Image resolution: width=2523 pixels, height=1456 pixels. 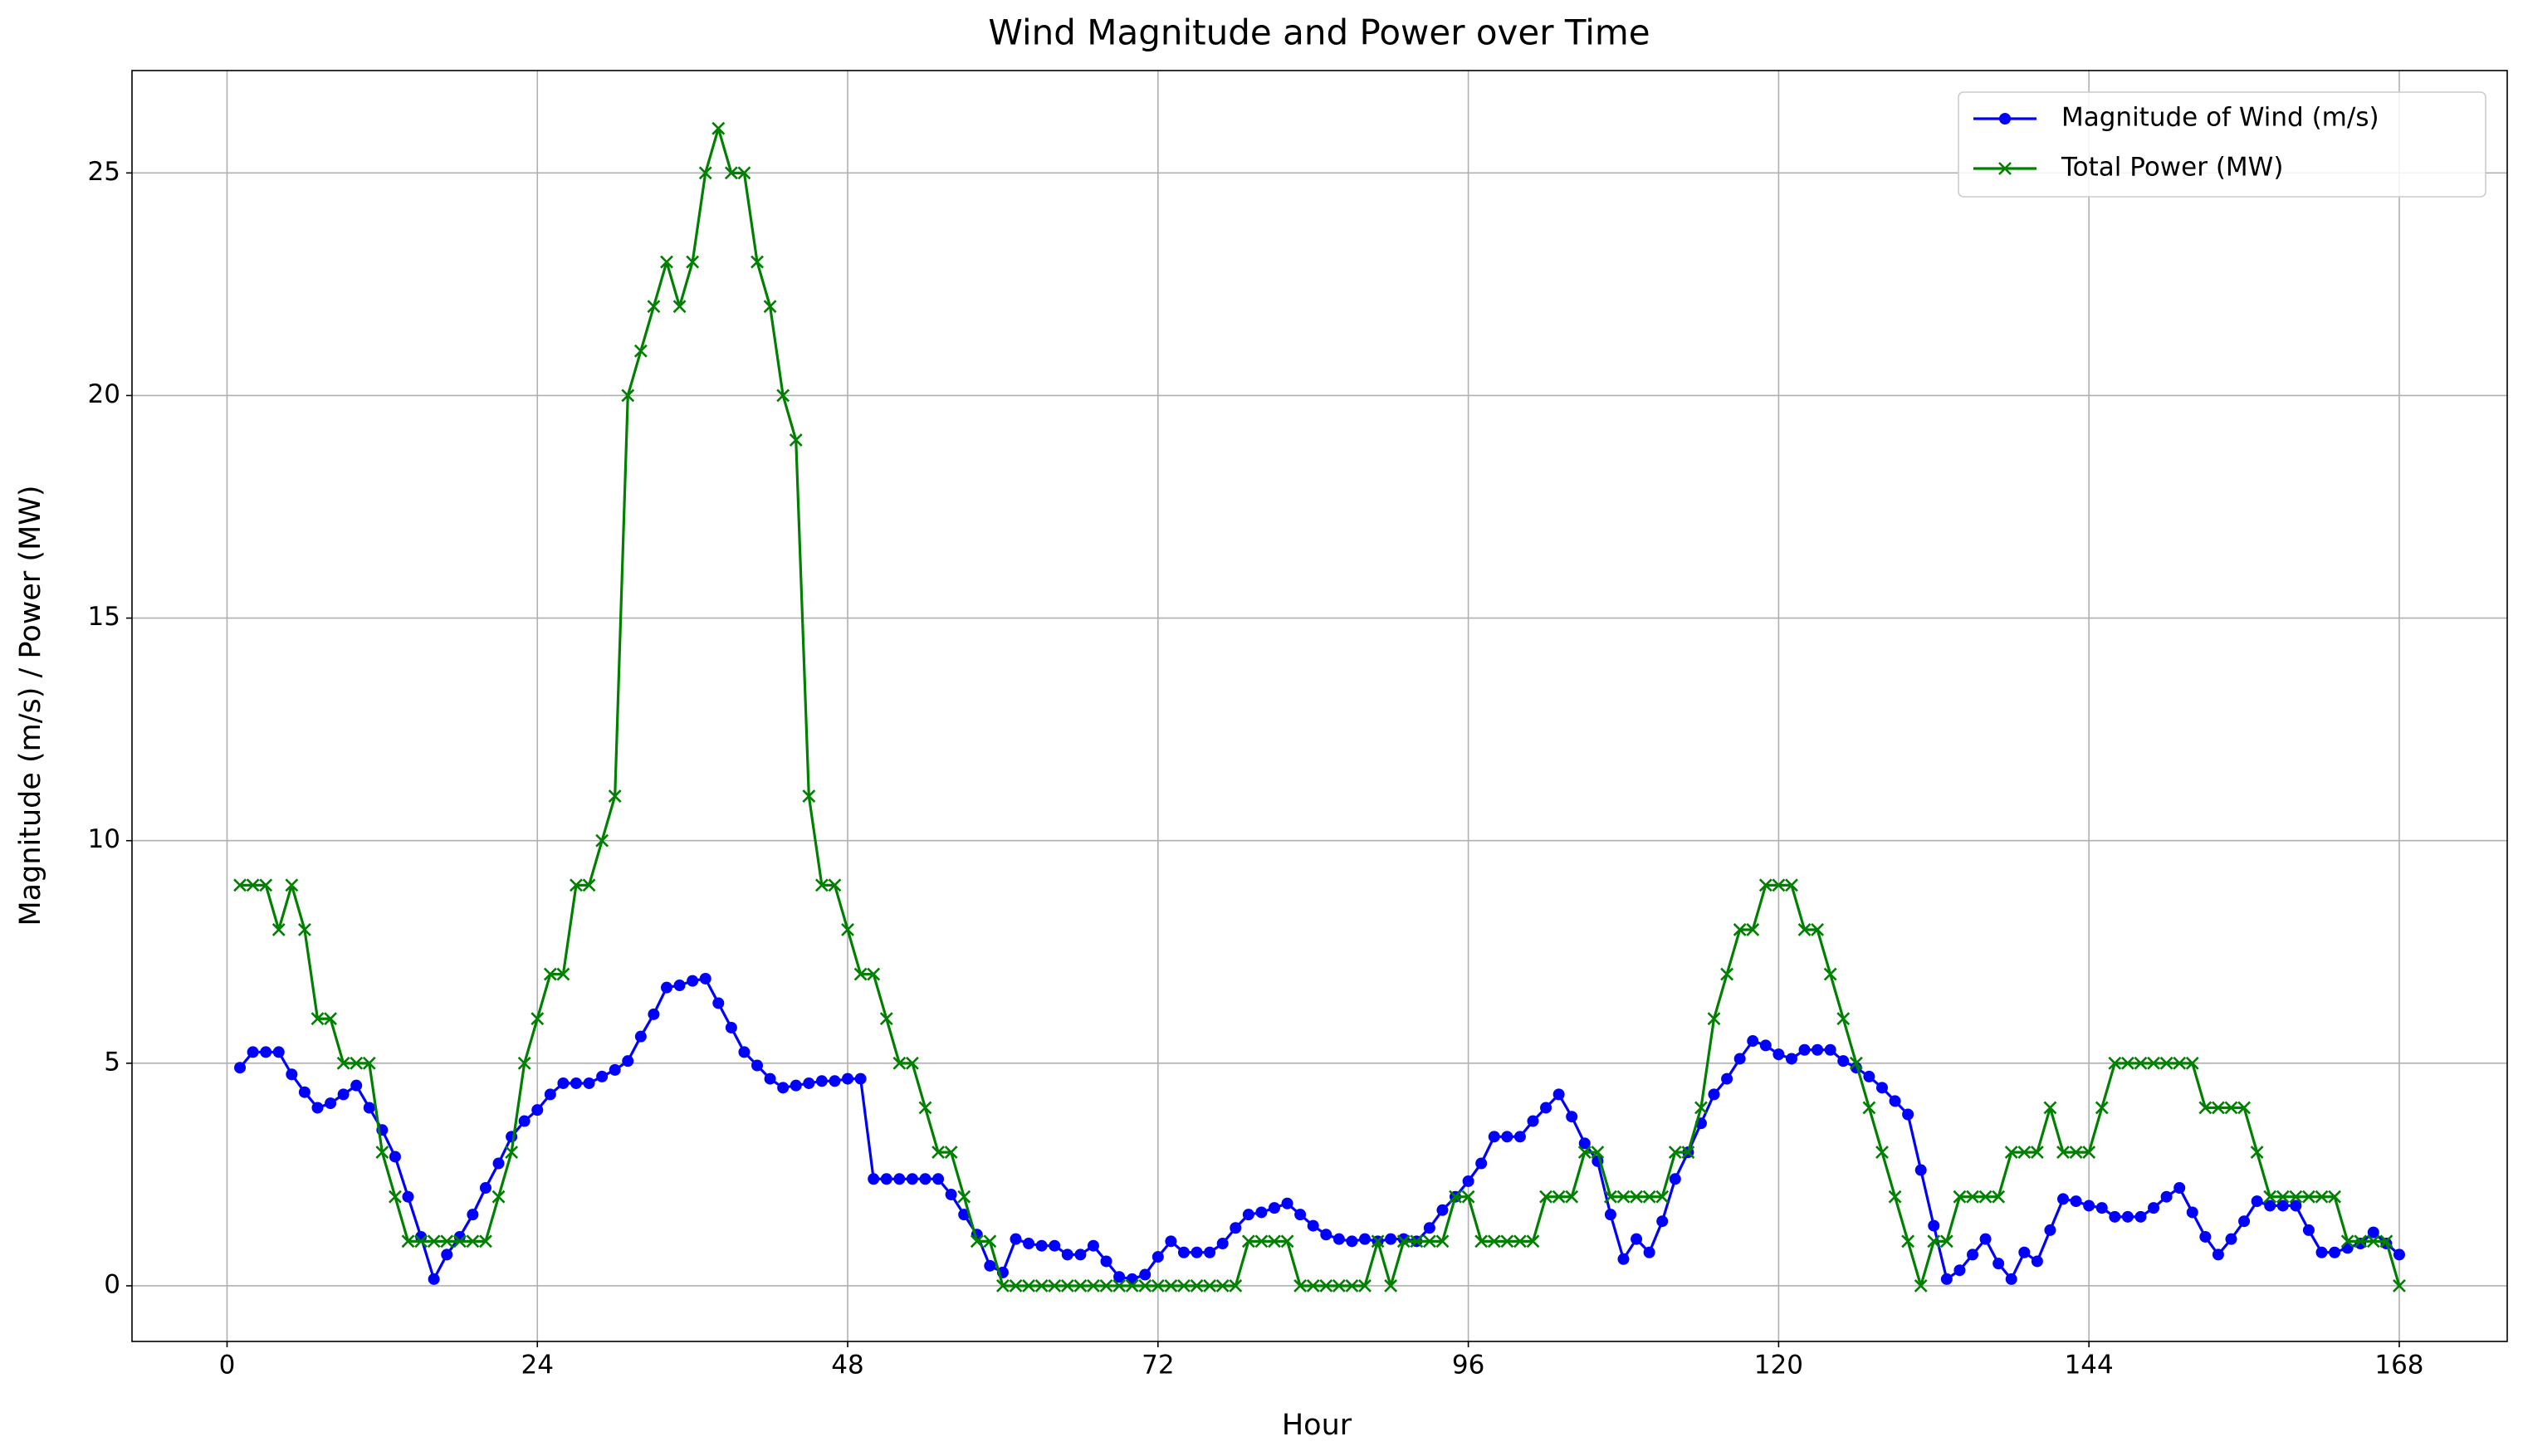 What do you see at coordinates (31, 705) in the screenshot?
I see `y-axis-label: Magnitude (m/s) / Power (MW)` at bounding box center [31, 705].